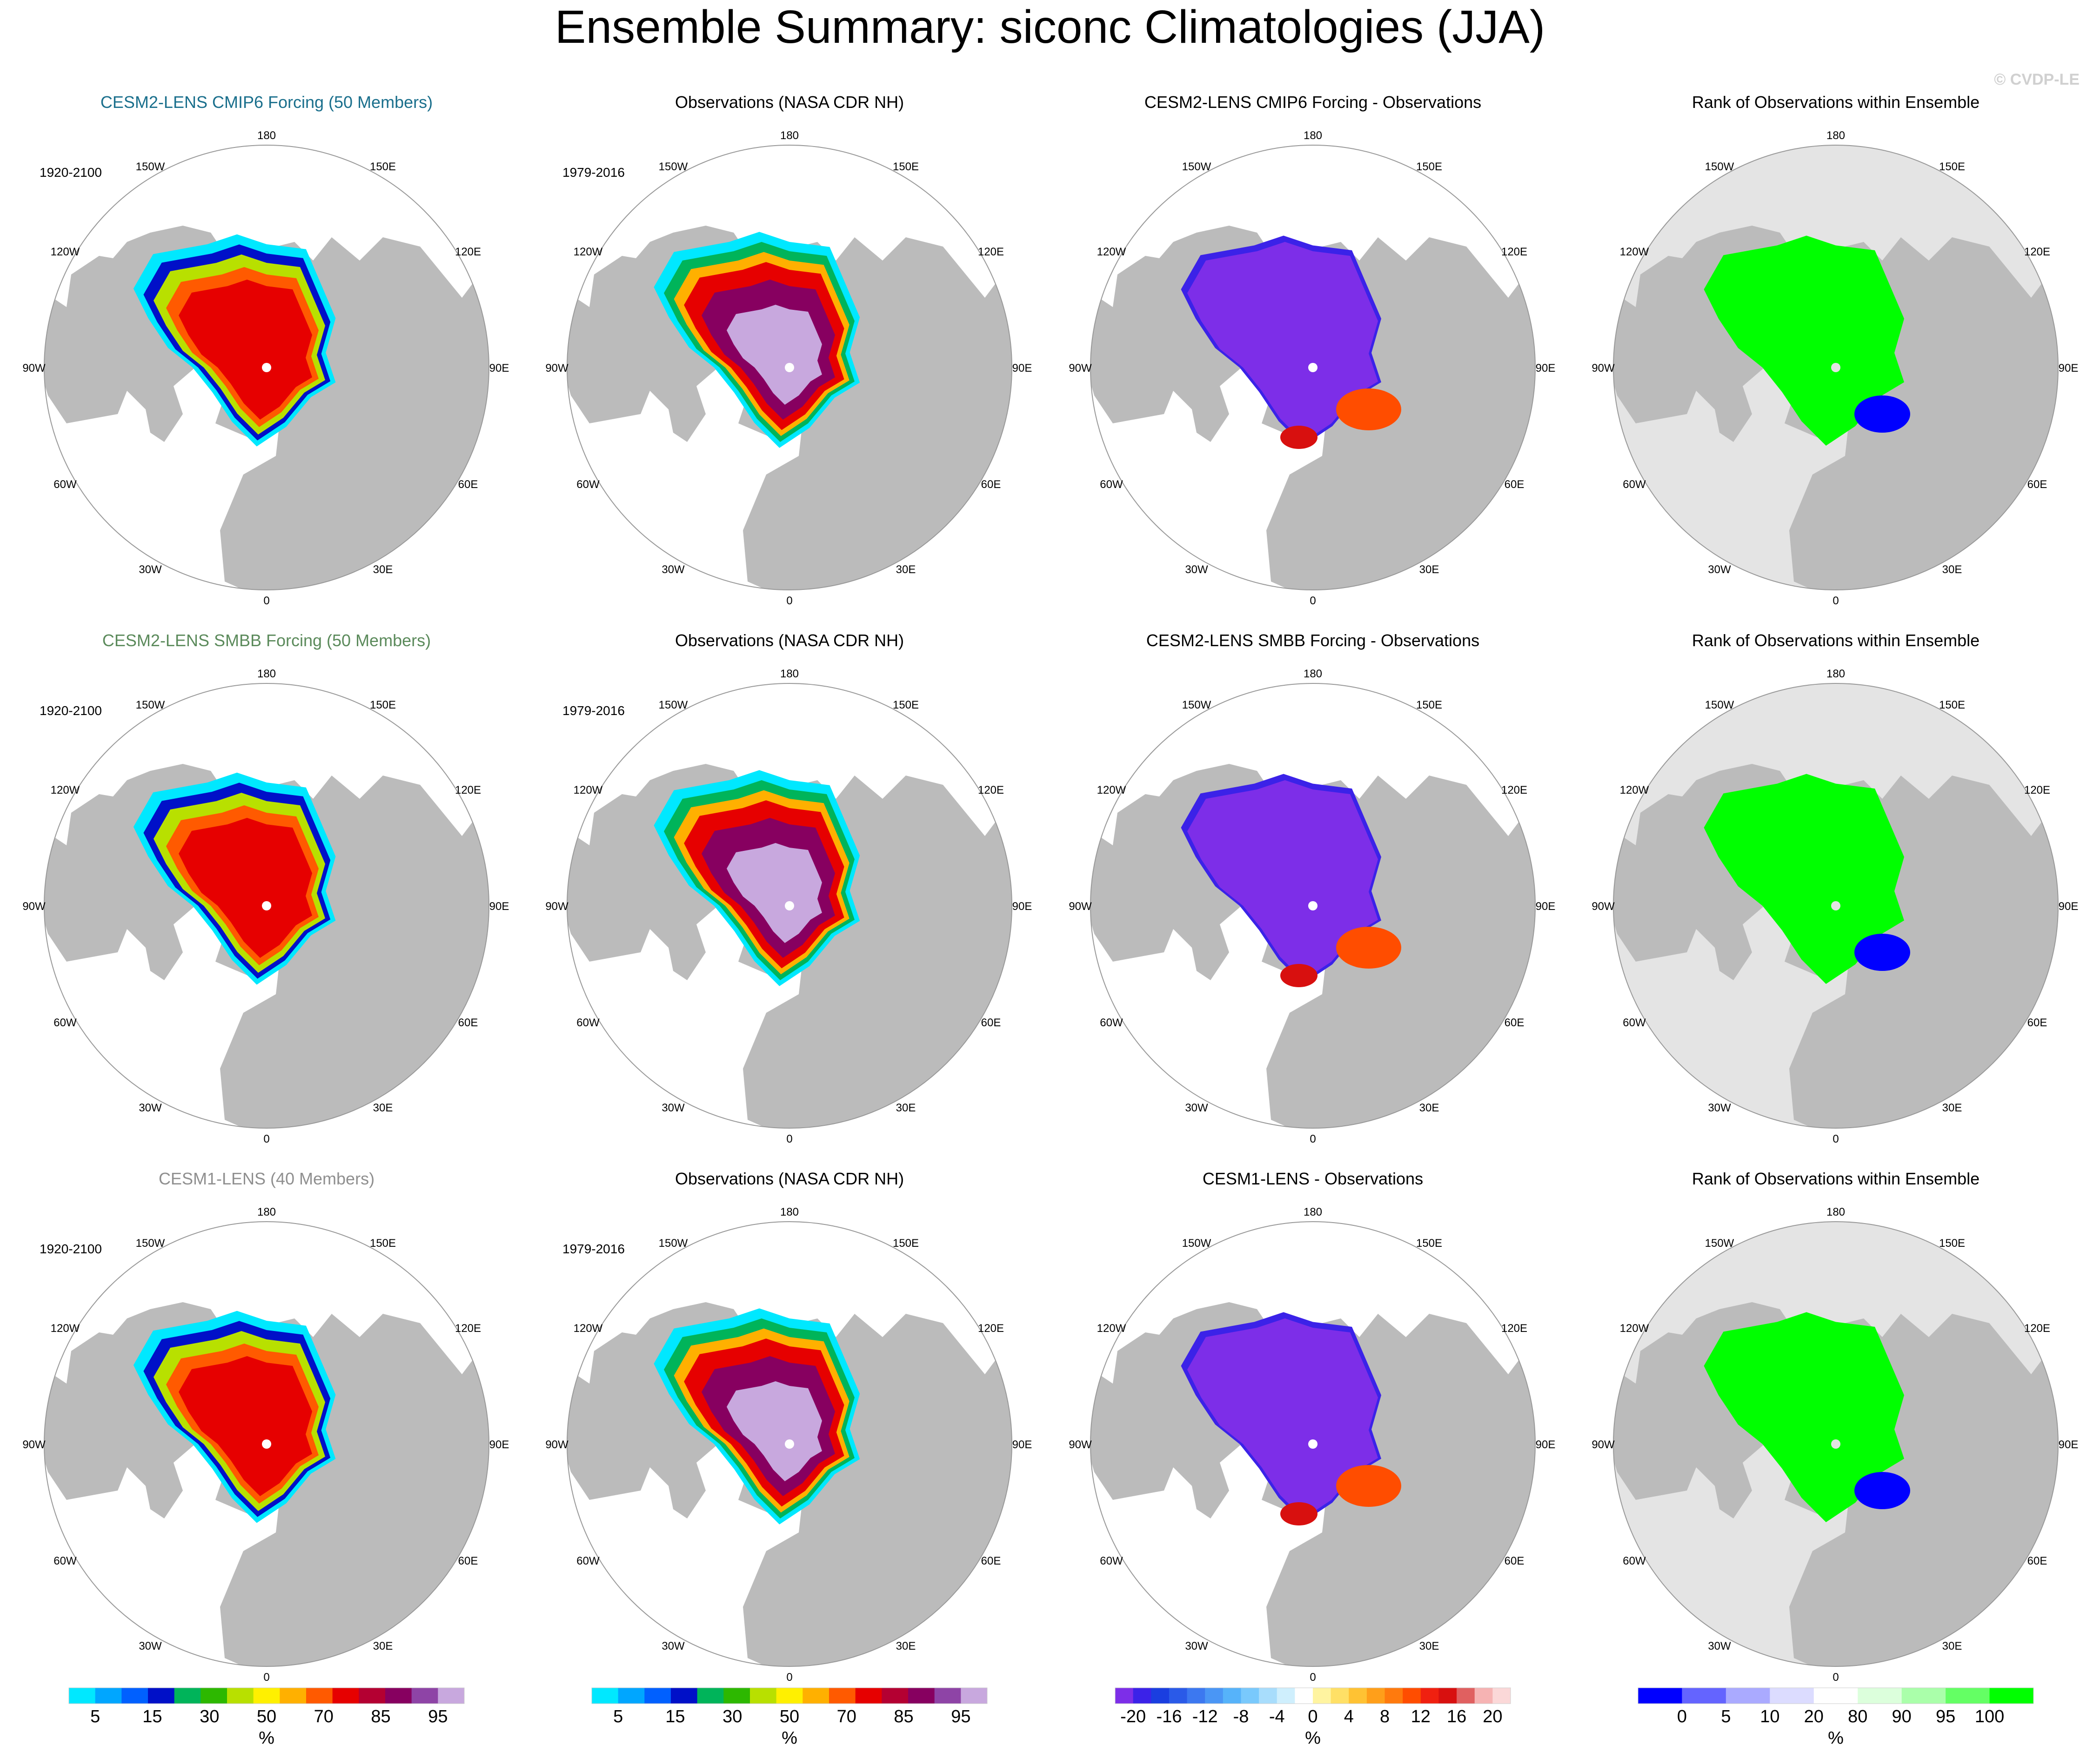  Describe the element at coordinates (1836, 640) in the screenshot. I see `panel-title: Rank of Observations within Ensemble` at that location.